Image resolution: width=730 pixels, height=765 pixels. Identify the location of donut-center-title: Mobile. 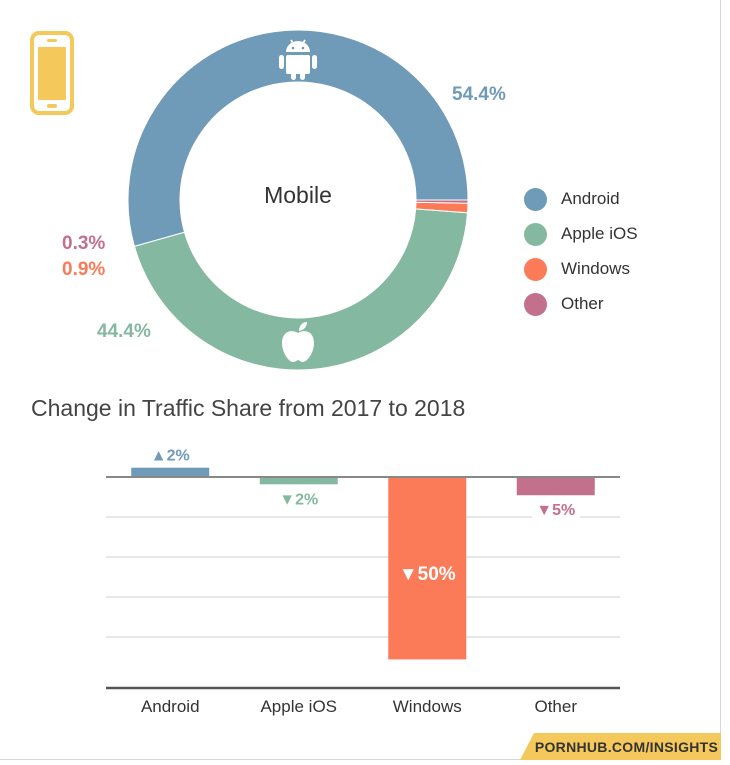
(298, 195).